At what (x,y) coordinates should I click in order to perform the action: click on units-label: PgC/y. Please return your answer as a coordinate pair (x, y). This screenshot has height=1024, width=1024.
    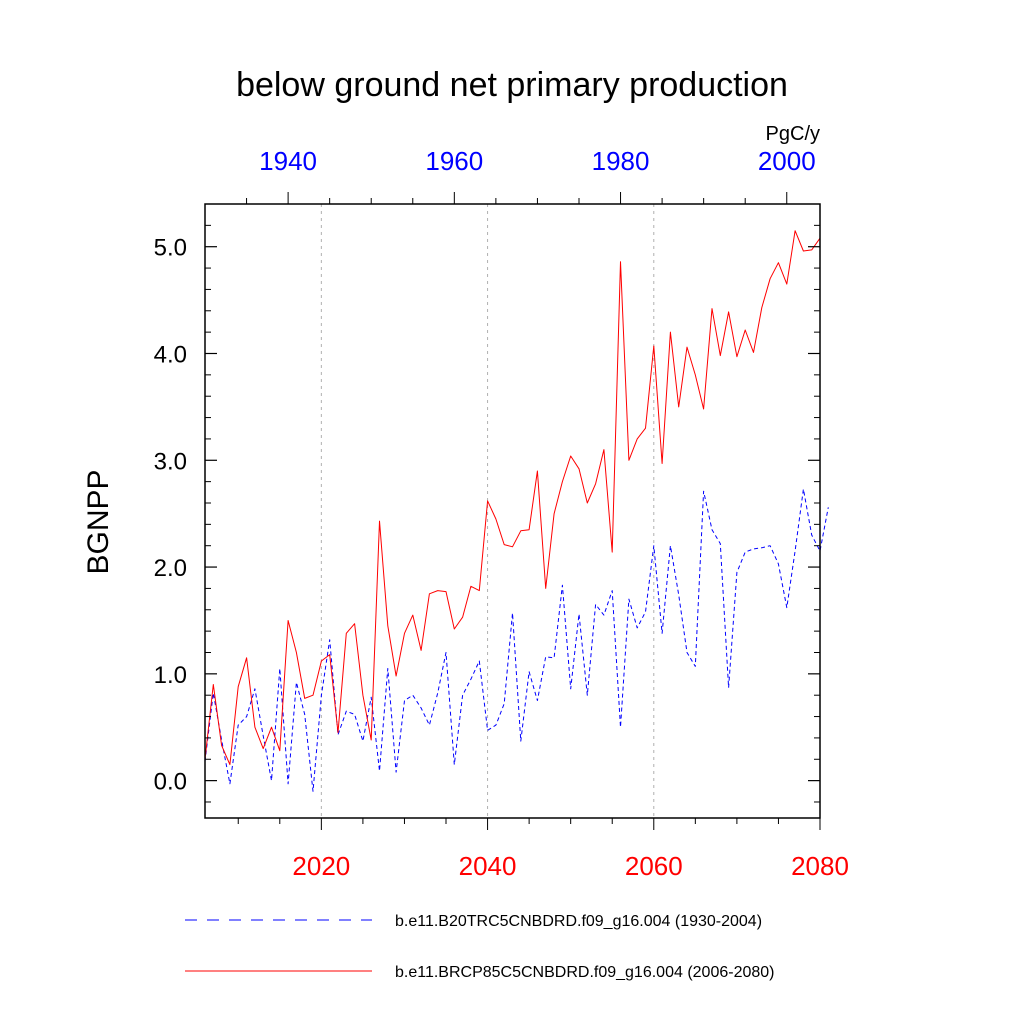
    Looking at the image, I should click on (793, 134).